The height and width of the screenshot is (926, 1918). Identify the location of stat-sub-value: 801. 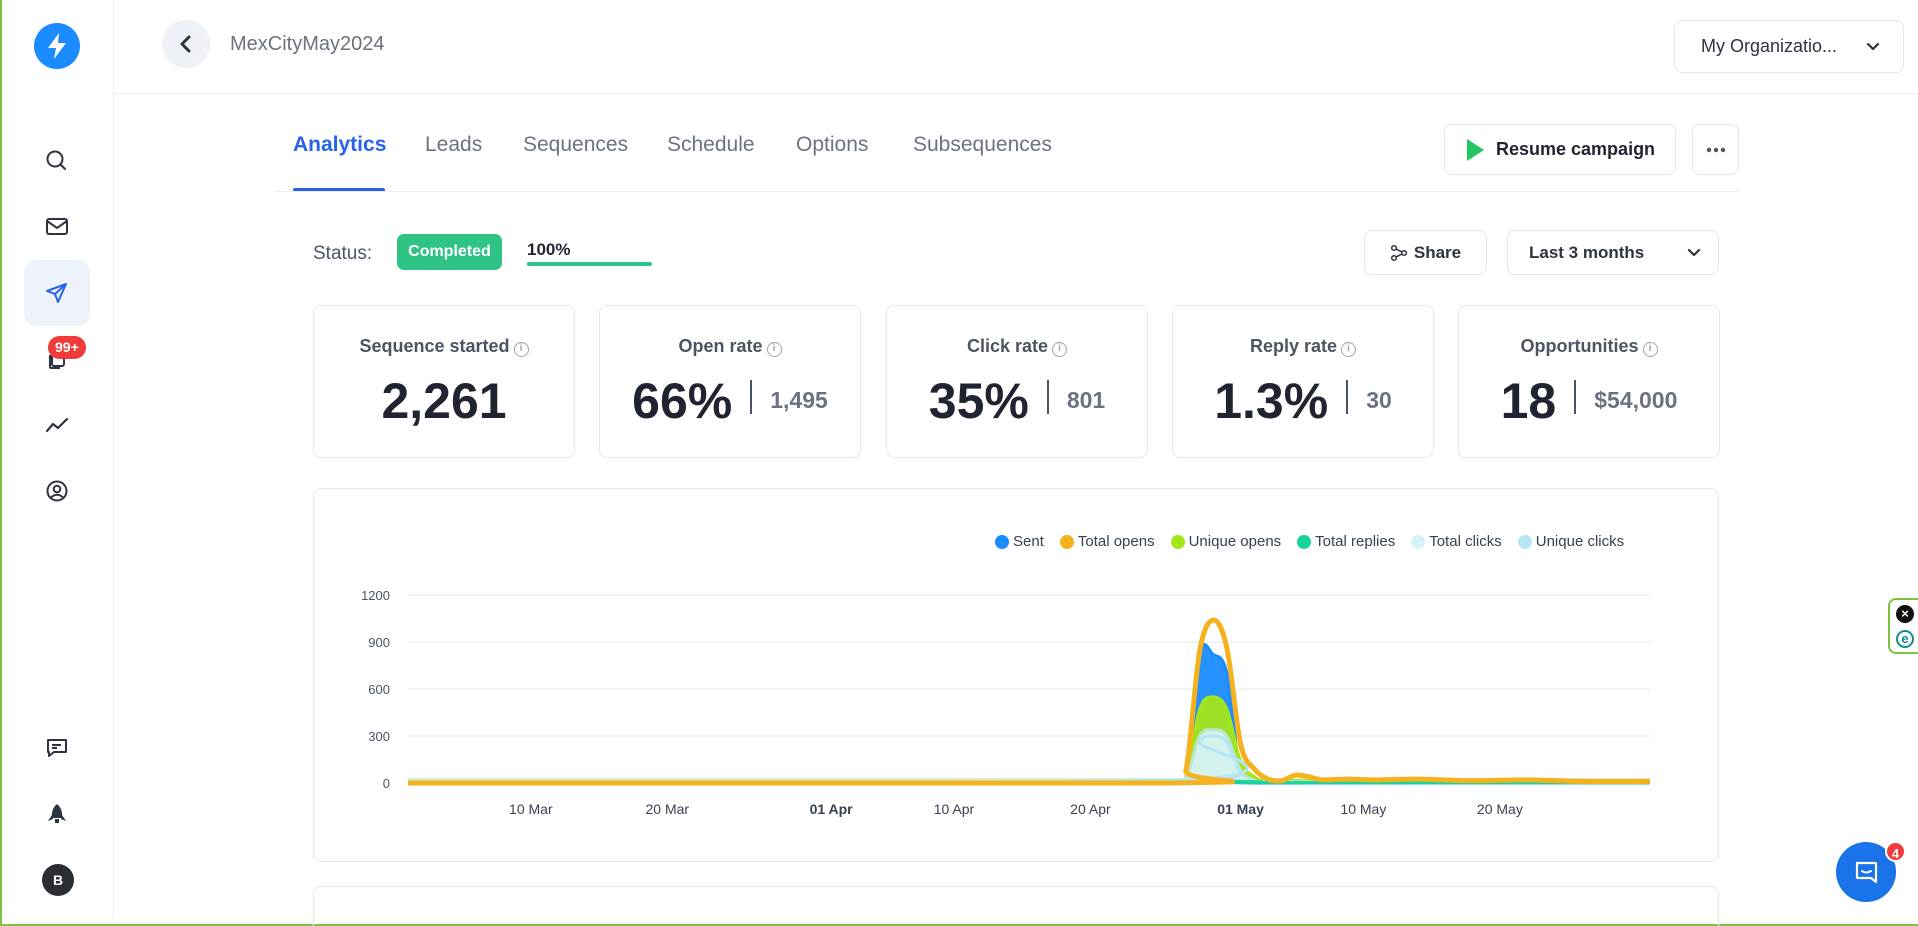
(1086, 400).